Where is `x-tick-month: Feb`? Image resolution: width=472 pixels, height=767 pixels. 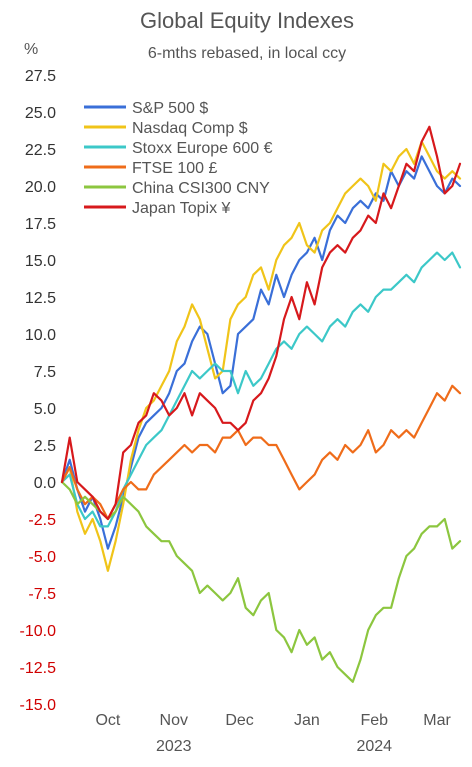
x-tick-month: Feb is located at coordinates (374, 720).